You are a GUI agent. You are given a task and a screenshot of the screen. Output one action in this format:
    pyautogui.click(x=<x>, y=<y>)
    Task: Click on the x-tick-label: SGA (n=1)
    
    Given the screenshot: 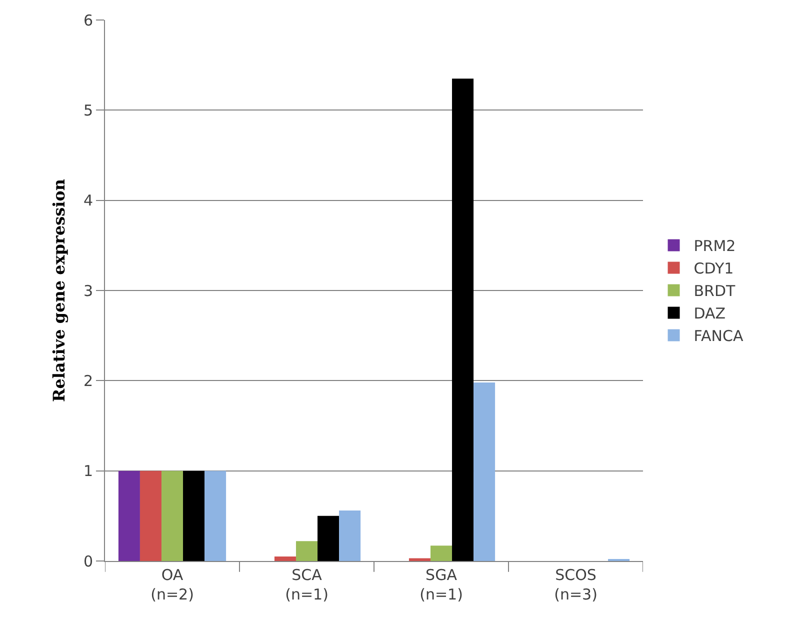 What is the action you would take?
    pyautogui.click(x=441, y=585)
    